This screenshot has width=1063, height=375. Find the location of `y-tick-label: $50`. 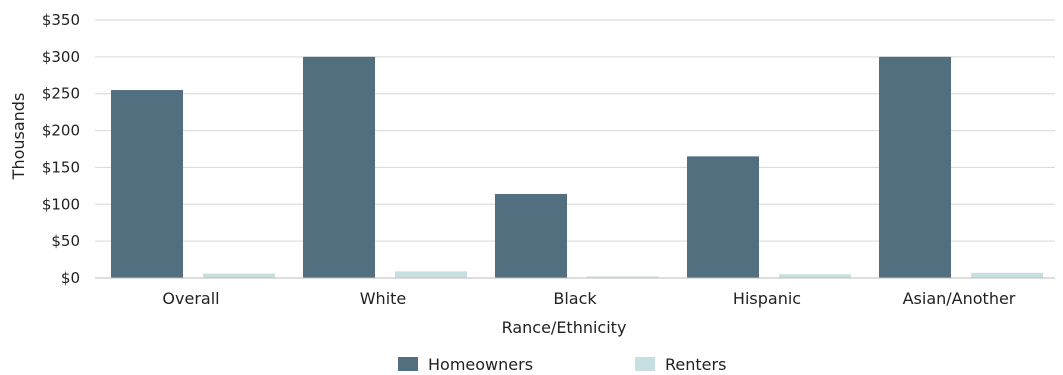

y-tick-label: $50 is located at coordinates (65, 241).